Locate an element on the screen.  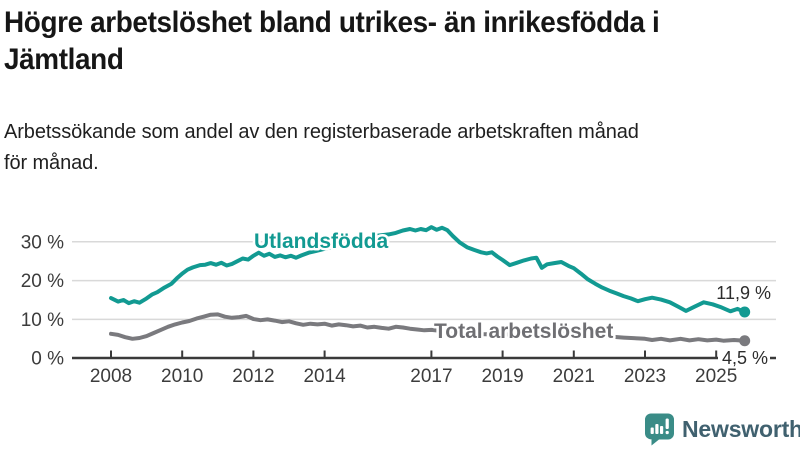
end-value-total-arbetsloshet: 4,5 % is located at coordinates (745, 358).